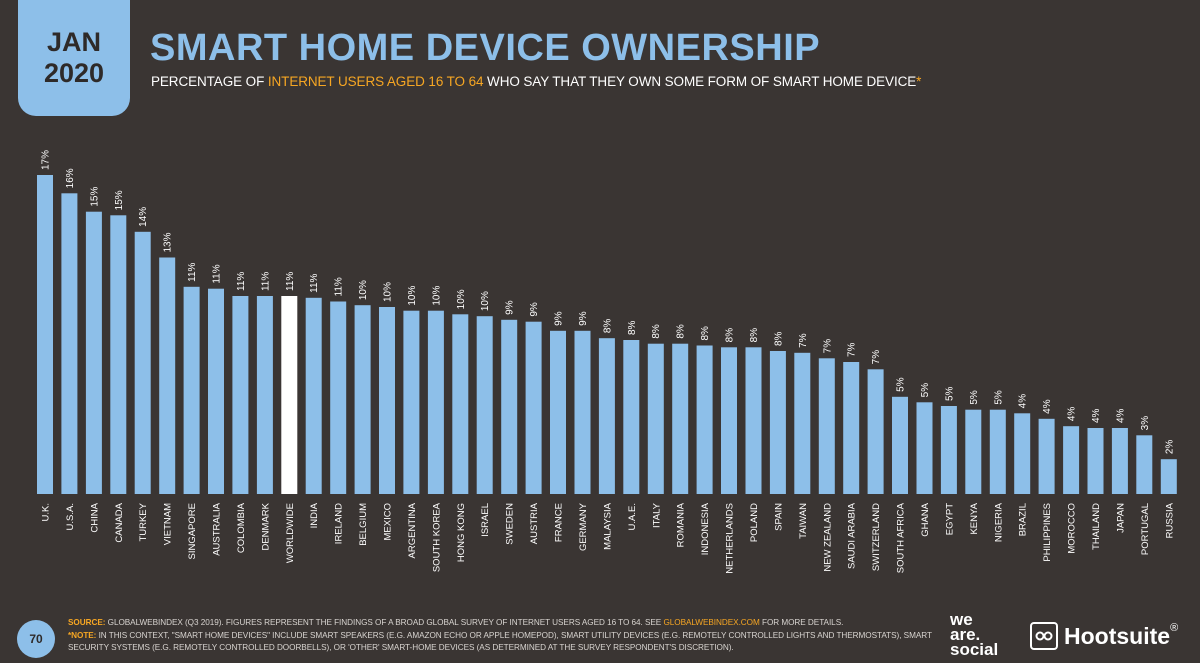  What do you see at coordinates (607, 525) in the screenshot?
I see `category-label: MALAYSIA` at bounding box center [607, 525].